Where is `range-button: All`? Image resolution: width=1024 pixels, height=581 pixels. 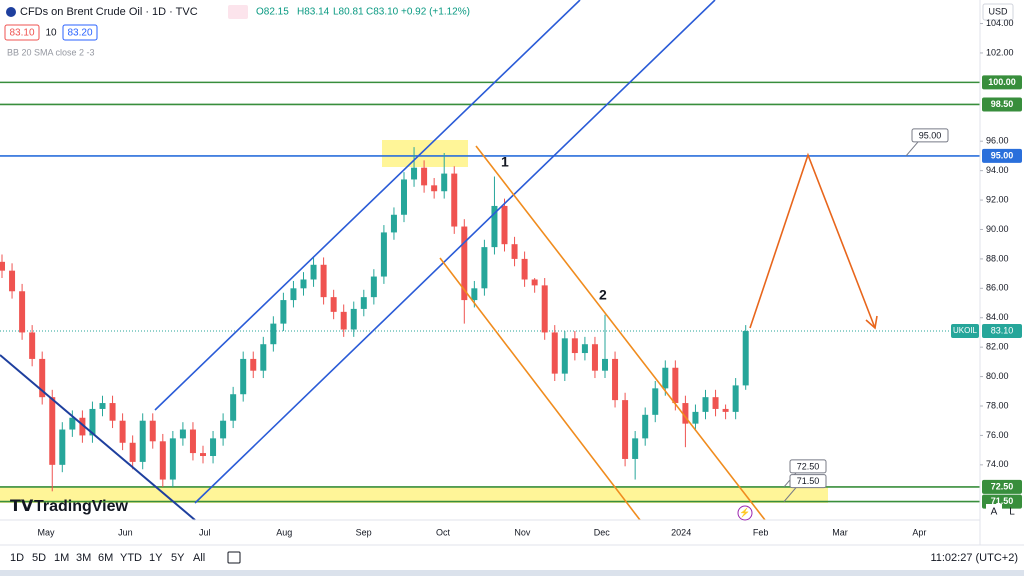
range-button: All is located at coordinates (199, 558).